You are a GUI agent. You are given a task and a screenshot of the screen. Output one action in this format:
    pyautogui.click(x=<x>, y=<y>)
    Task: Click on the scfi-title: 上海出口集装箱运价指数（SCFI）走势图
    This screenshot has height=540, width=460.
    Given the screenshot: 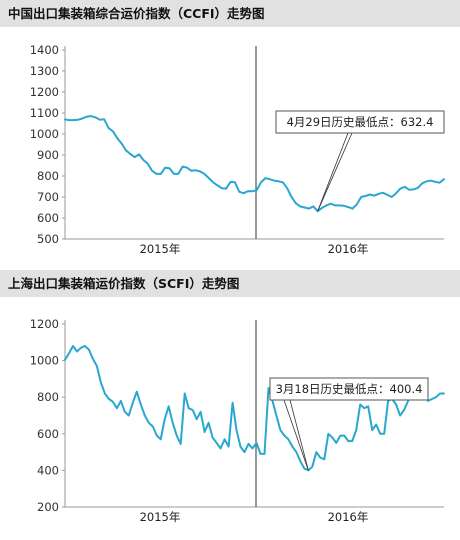 What is the action you would take?
    pyautogui.click(x=230, y=283)
    